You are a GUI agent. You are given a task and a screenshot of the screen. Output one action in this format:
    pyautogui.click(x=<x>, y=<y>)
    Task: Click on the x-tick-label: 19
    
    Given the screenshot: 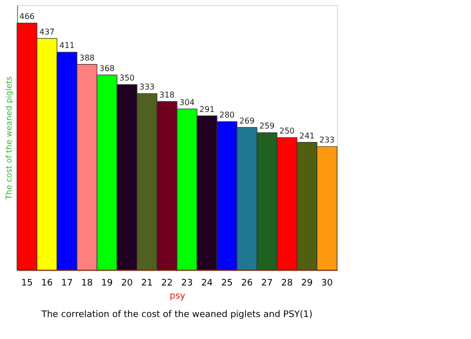 What is the action you would take?
    pyautogui.click(x=107, y=283)
    